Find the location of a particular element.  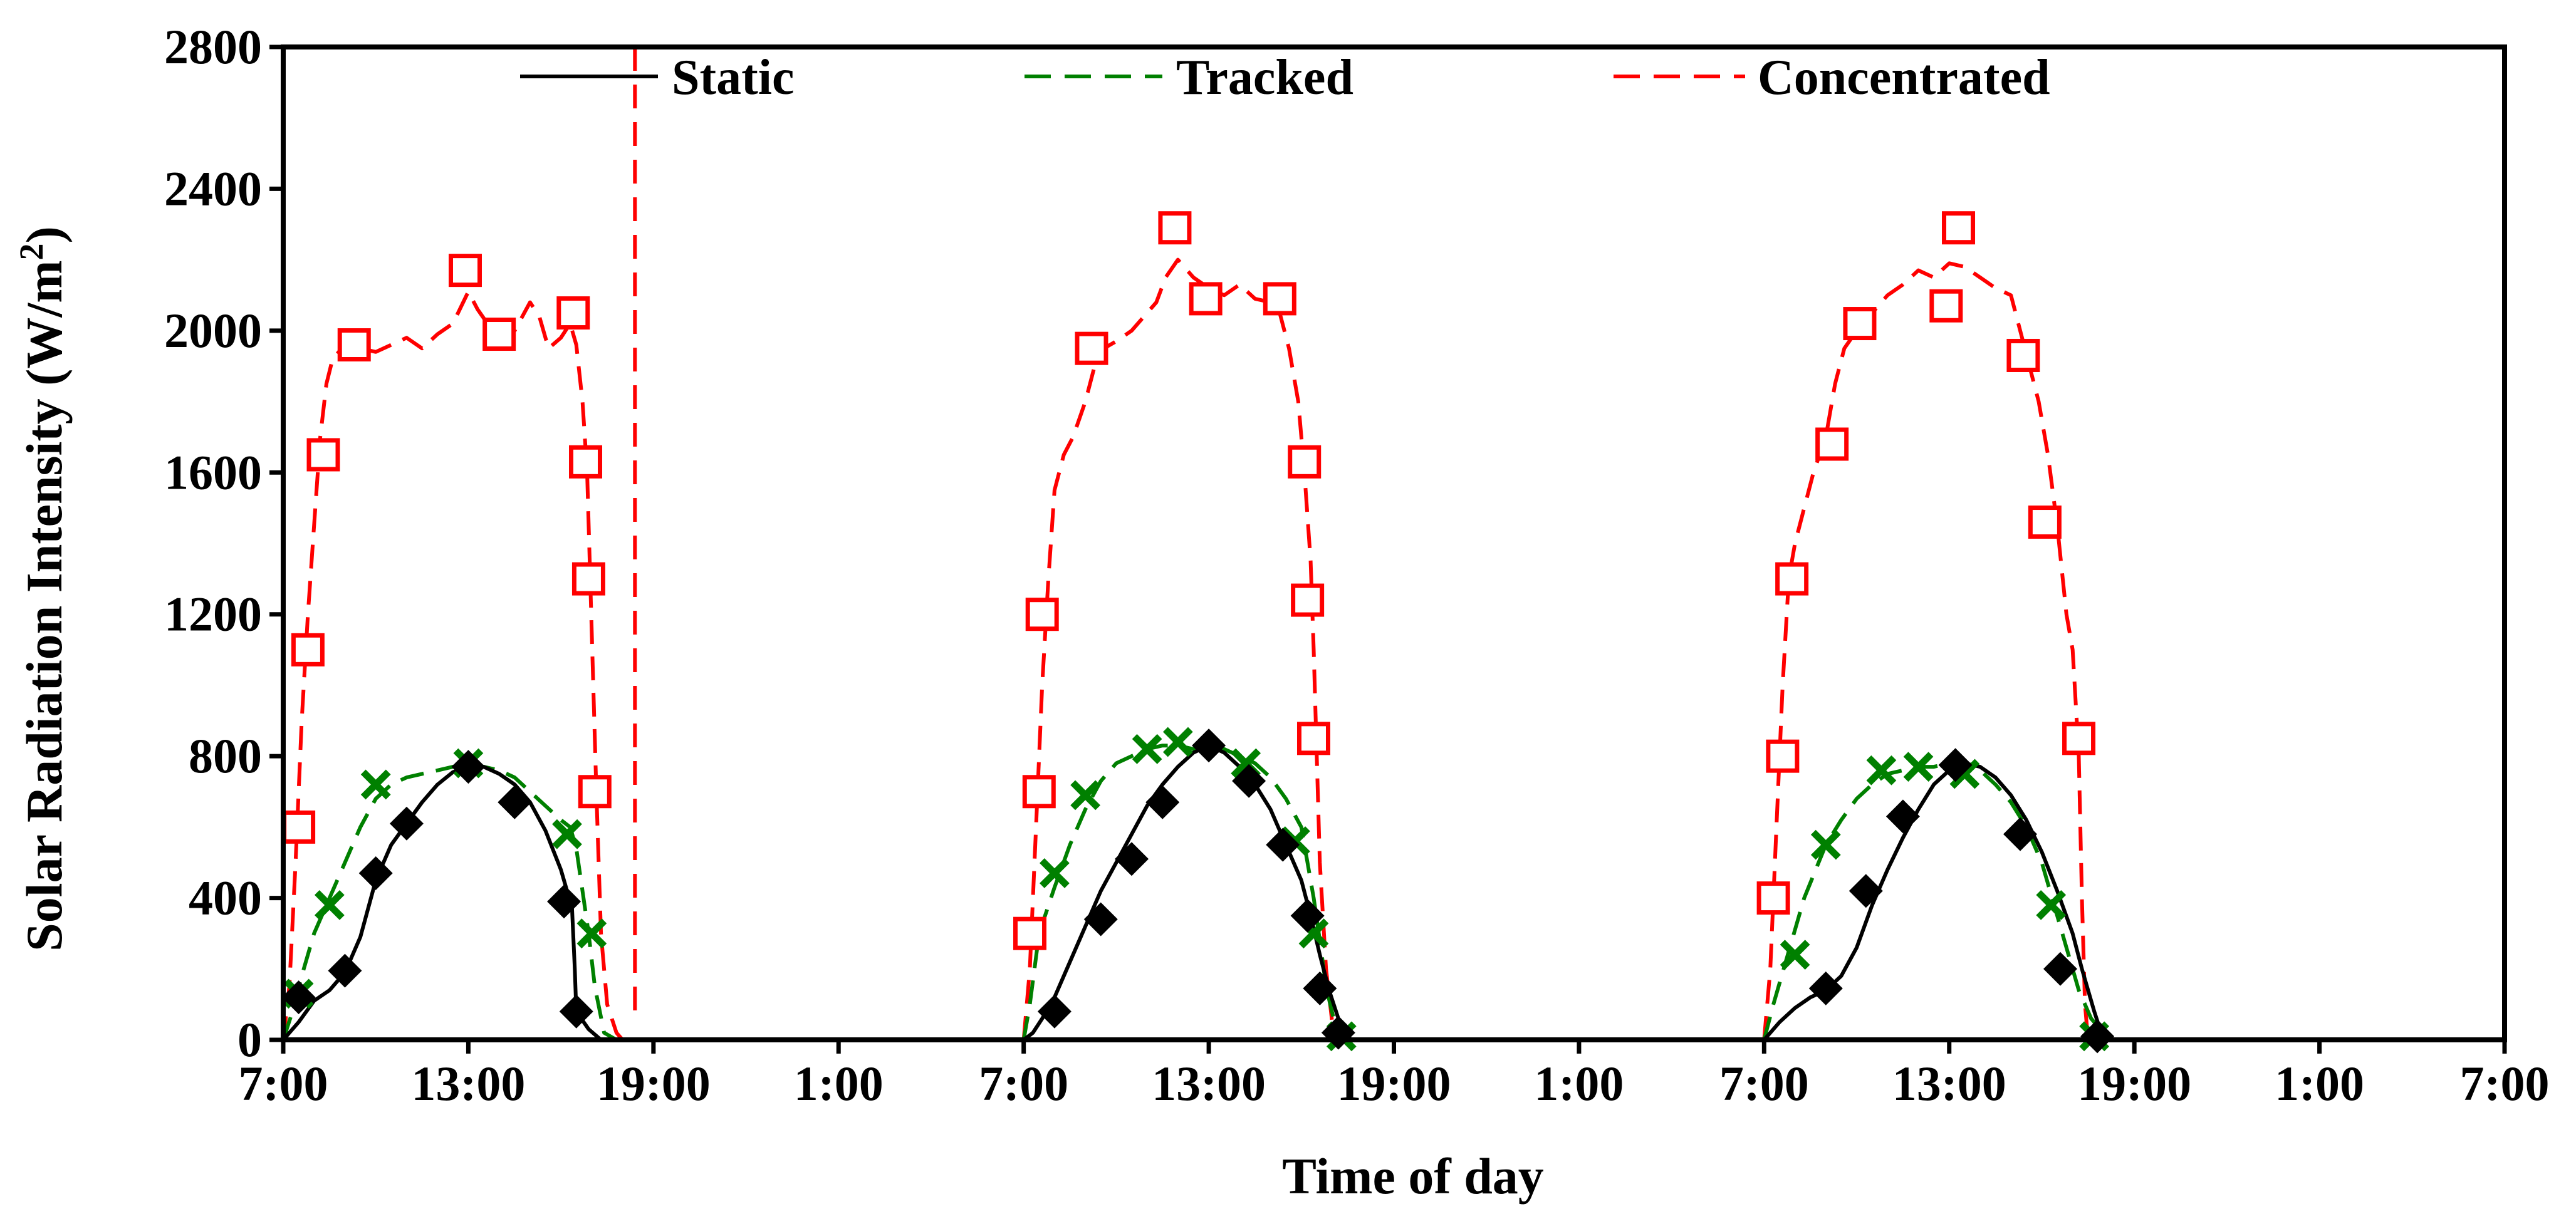

y-tick-label: 2800 is located at coordinates (213, 47).